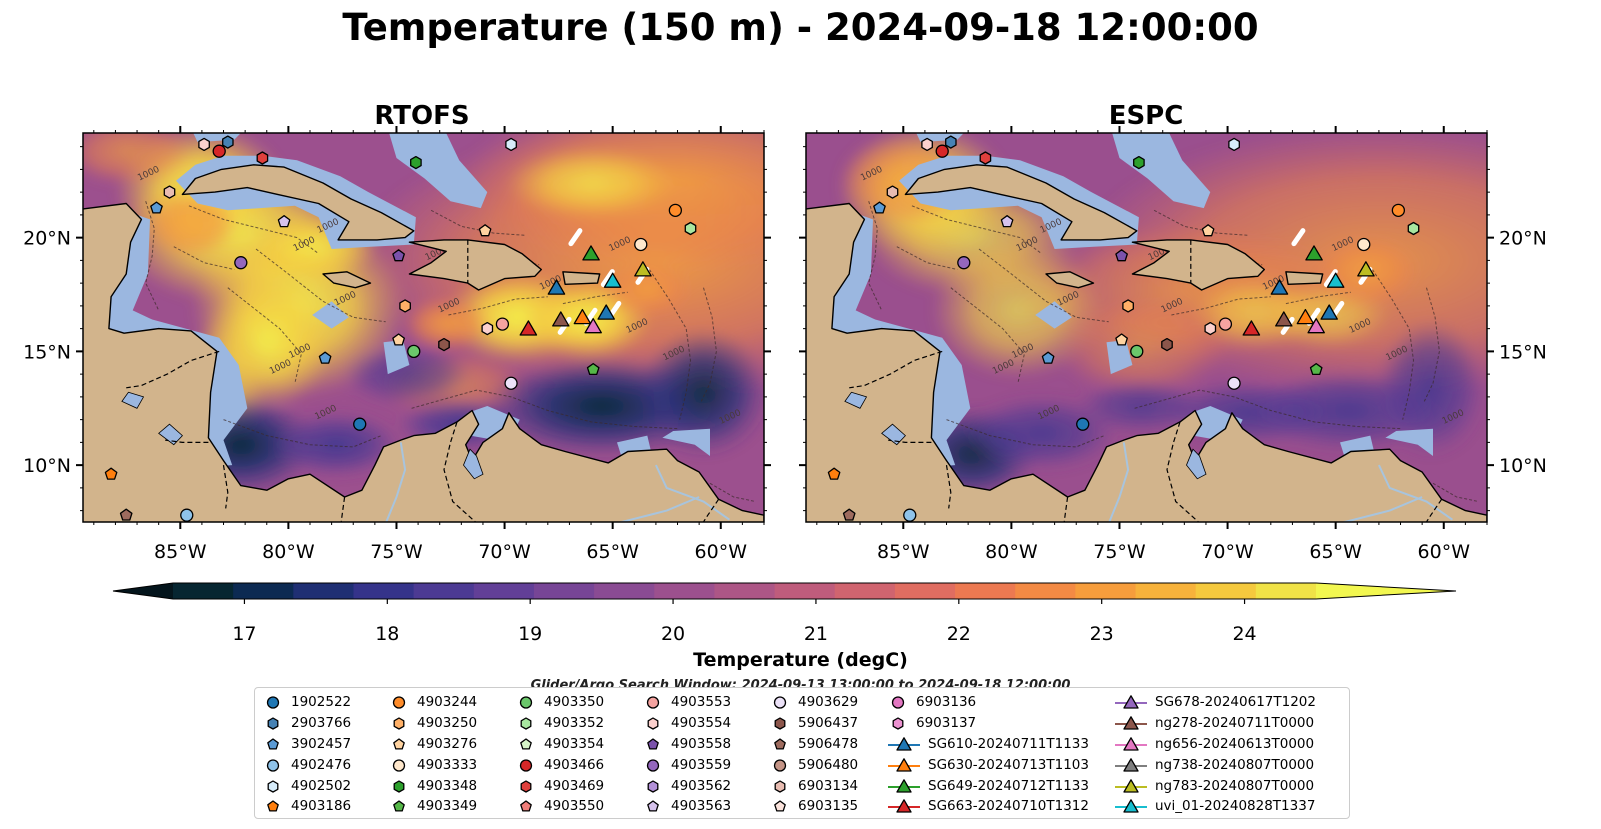 Image resolution: width=1601 pixels, height=829 pixels. Describe the element at coordinates (721, 552) in the screenshot. I see `lon-tick-label: 60°W` at that location.